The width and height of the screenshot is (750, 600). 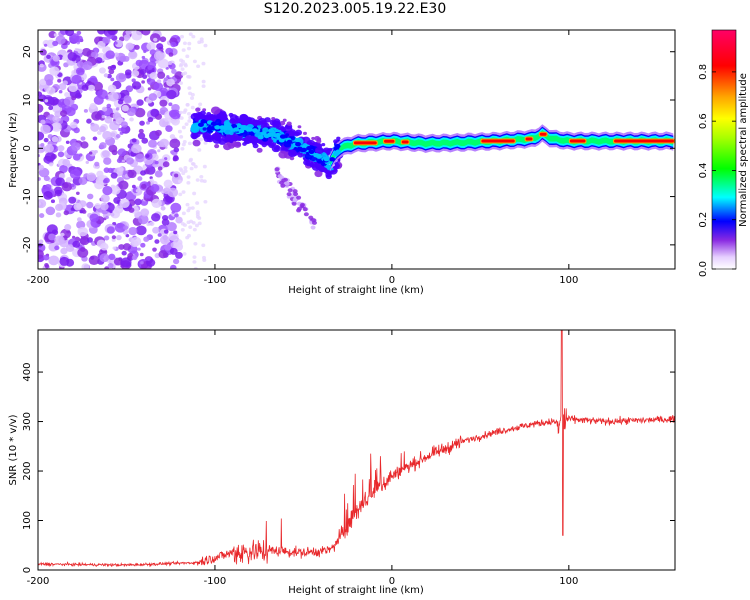 I want to click on spectrogram-ylabel: Frequency (Hz), so click(x=13, y=150).